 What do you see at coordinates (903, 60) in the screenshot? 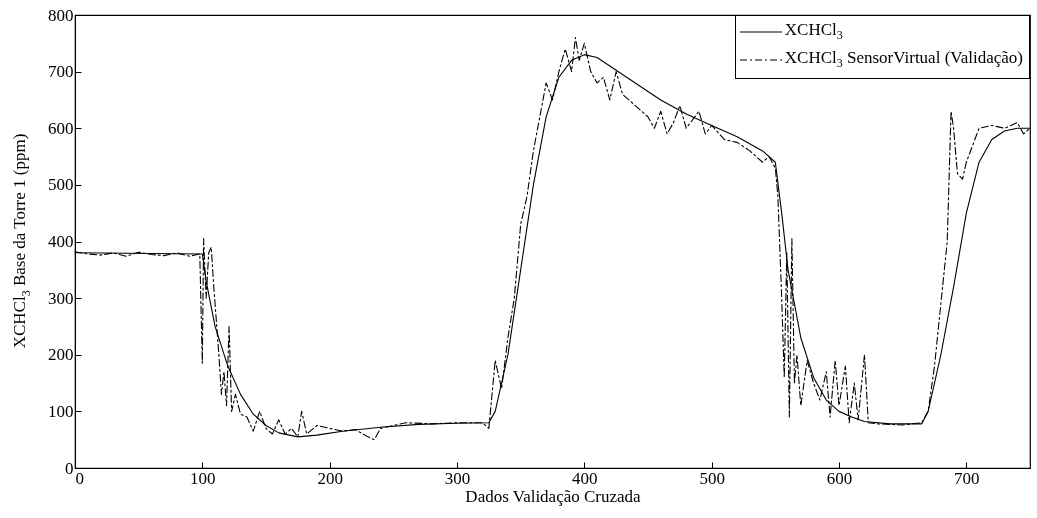
I see `legend-label: XCHCl$_{3}$ SensorVirtual (Validação)` at bounding box center [903, 60].